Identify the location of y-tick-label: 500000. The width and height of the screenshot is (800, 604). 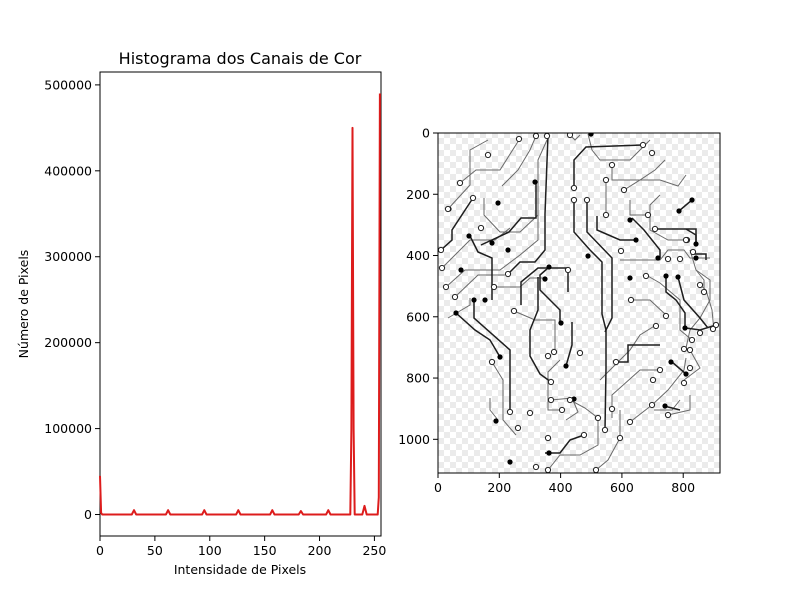
(68, 84).